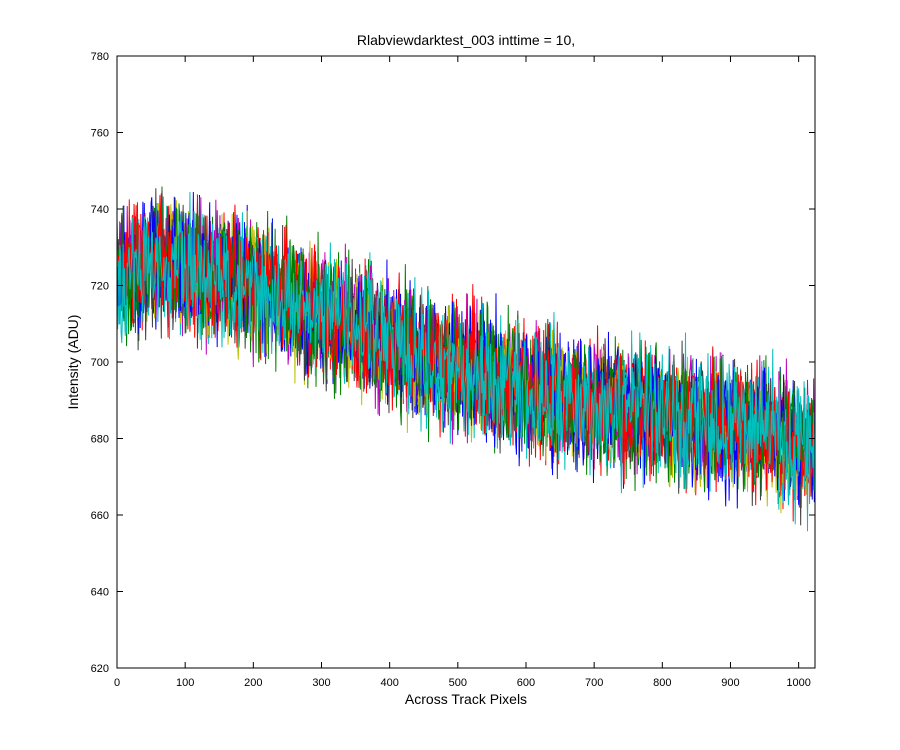 This screenshot has height=750, width=900. What do you see at coordinates (662, 683) in the screenshot?
I see `x-tick-label: 800` at bounding box center [662, 683].